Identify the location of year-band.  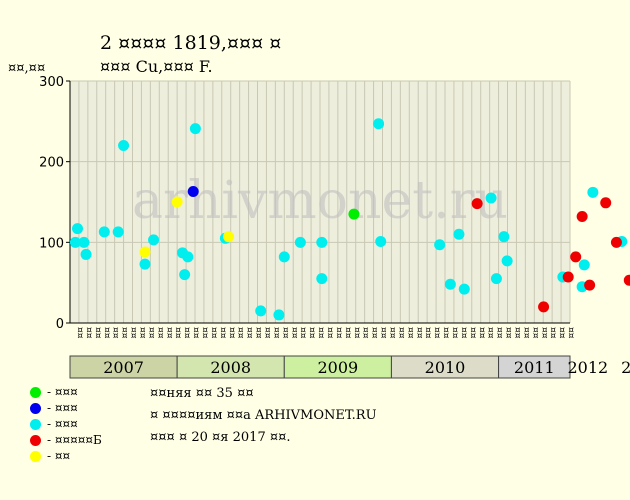
(534, 367).